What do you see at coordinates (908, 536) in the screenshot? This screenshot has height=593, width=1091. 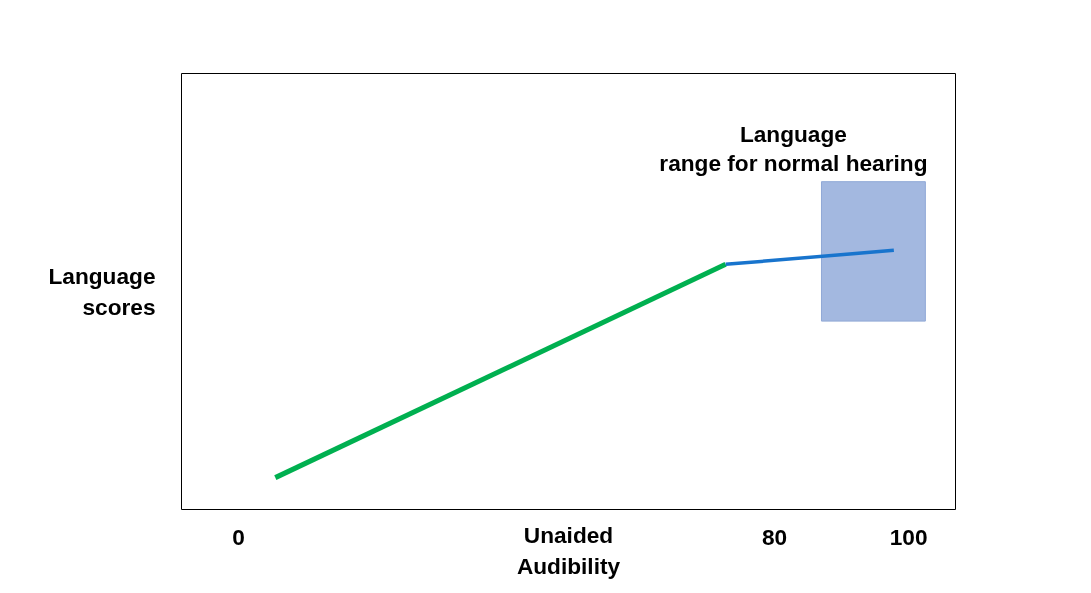 I see `x-tick-label: 100` at bounding box center [908, 536].